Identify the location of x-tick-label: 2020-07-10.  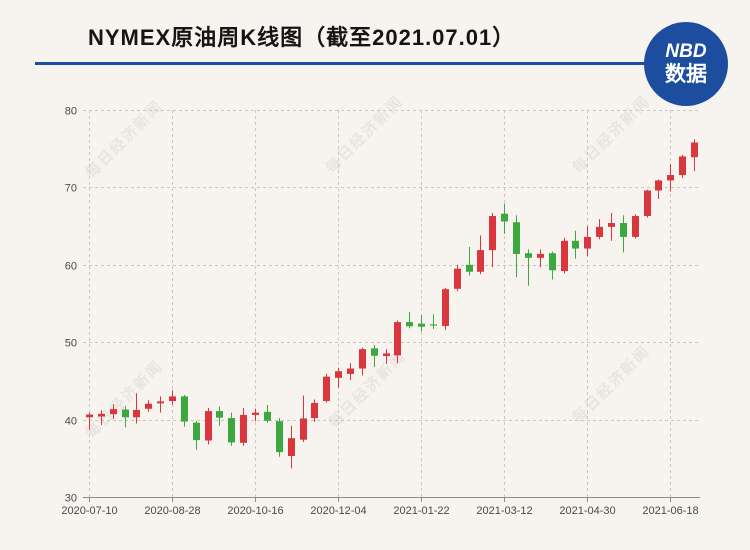
(89, 511).